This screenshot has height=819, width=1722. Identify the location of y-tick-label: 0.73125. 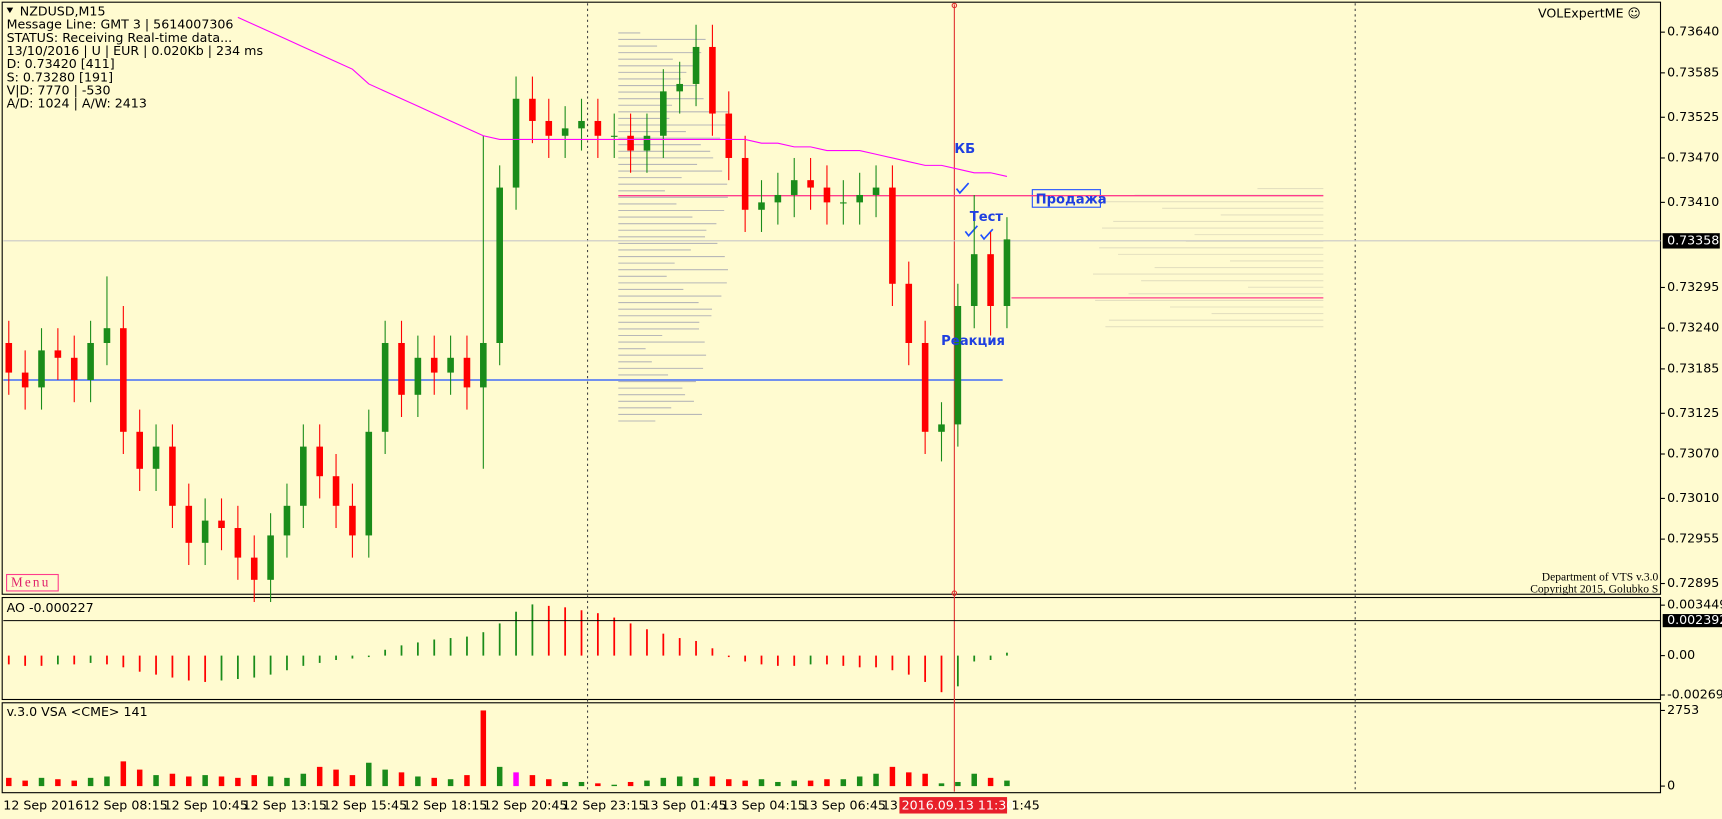
(1693, 412).